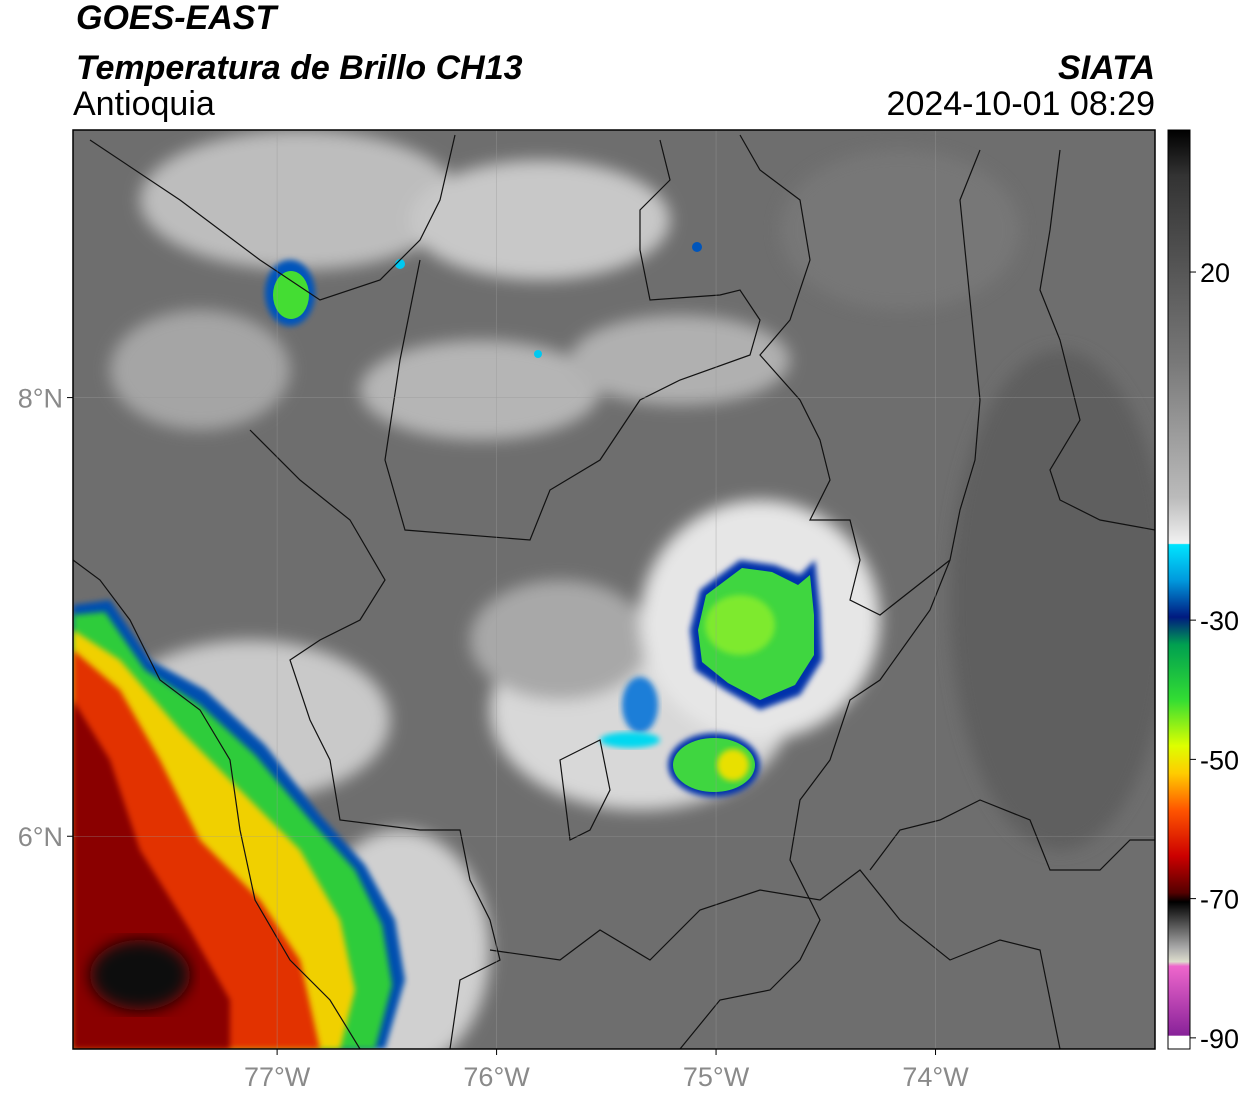 This screenshot has height=1104, width=1252. What do you see at coordinates (144, 104) in the screenshot?
I see `region: Antioquia` at bounding box center [144, 104].